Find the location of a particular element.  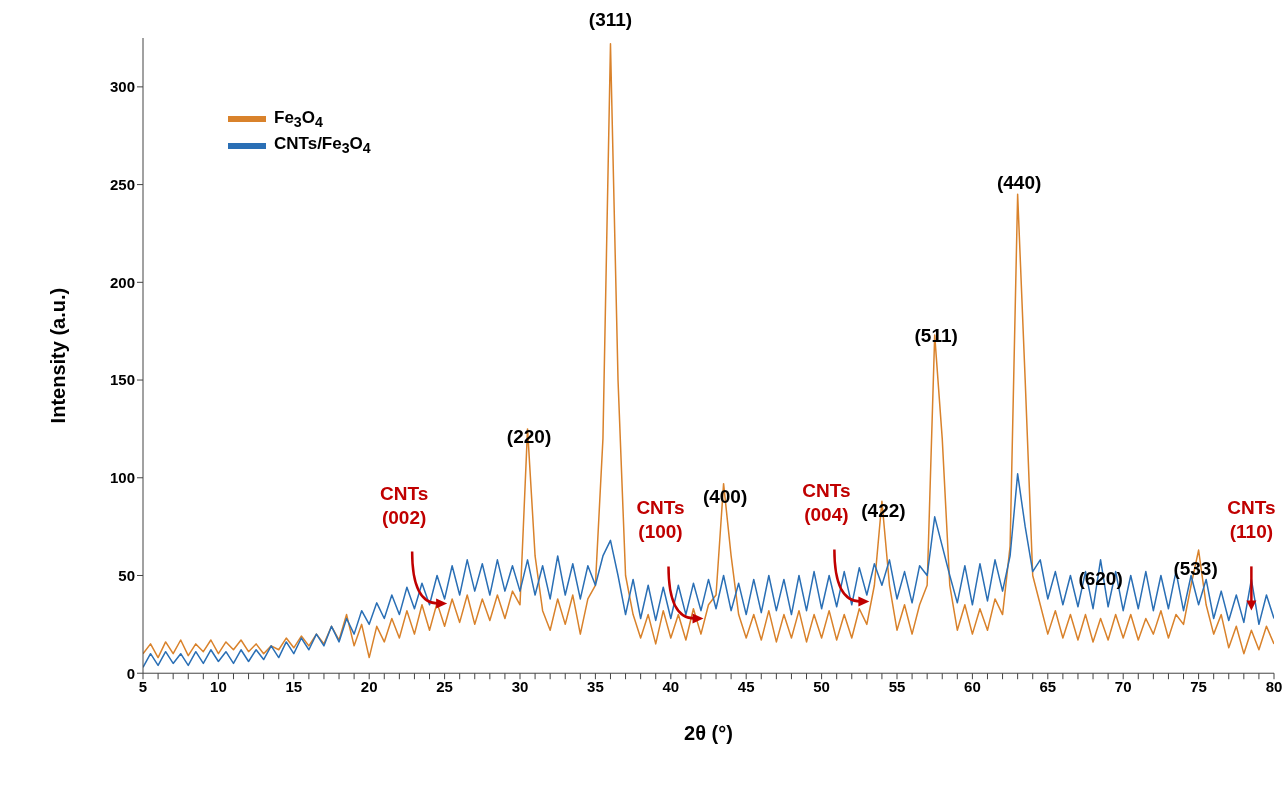

x-tick-label: 40 is located at coordinates (671, 686).